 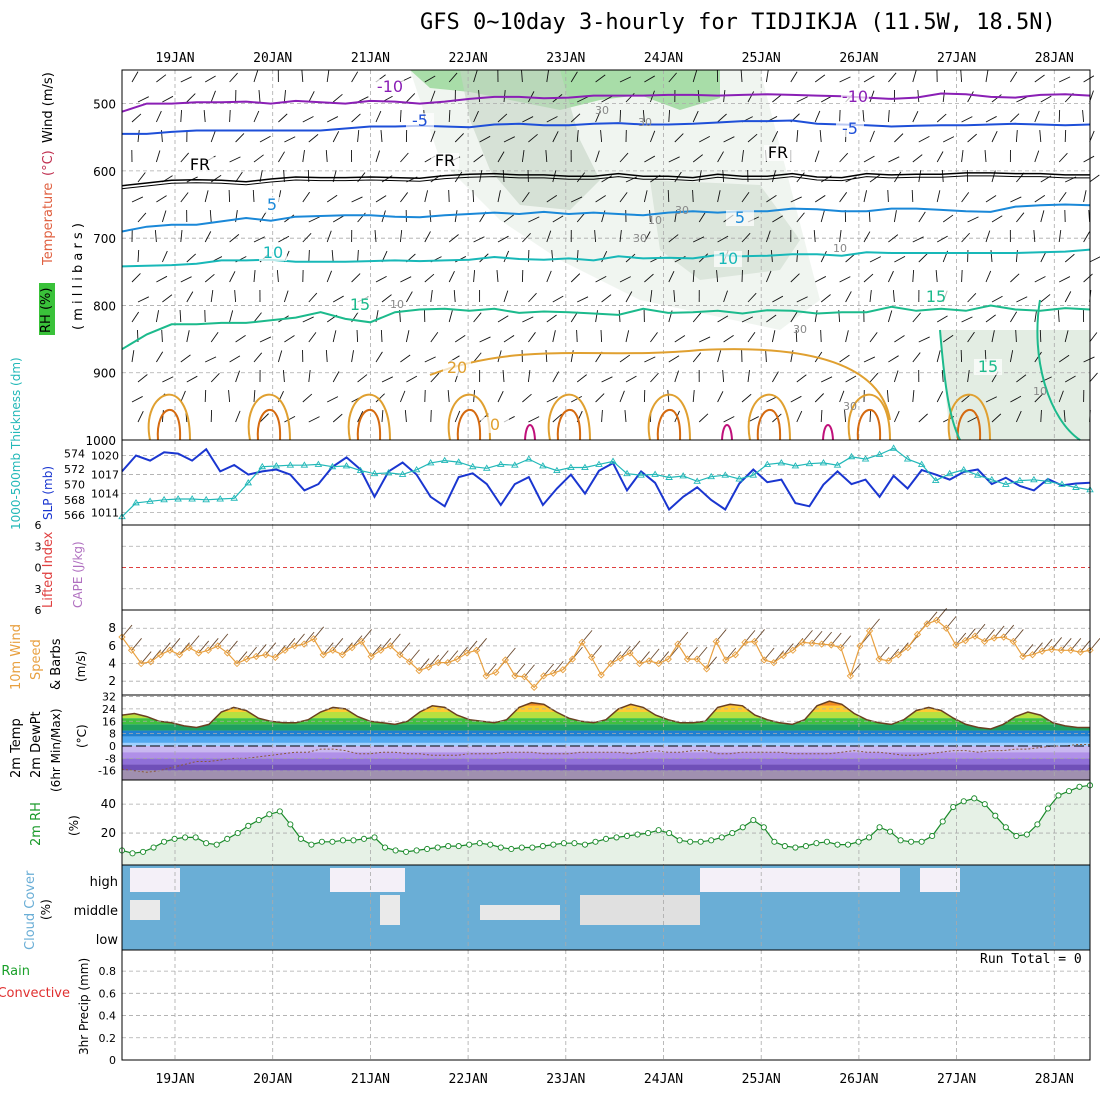 I want to click on contour-label: -5, so click(x=850, y=128).